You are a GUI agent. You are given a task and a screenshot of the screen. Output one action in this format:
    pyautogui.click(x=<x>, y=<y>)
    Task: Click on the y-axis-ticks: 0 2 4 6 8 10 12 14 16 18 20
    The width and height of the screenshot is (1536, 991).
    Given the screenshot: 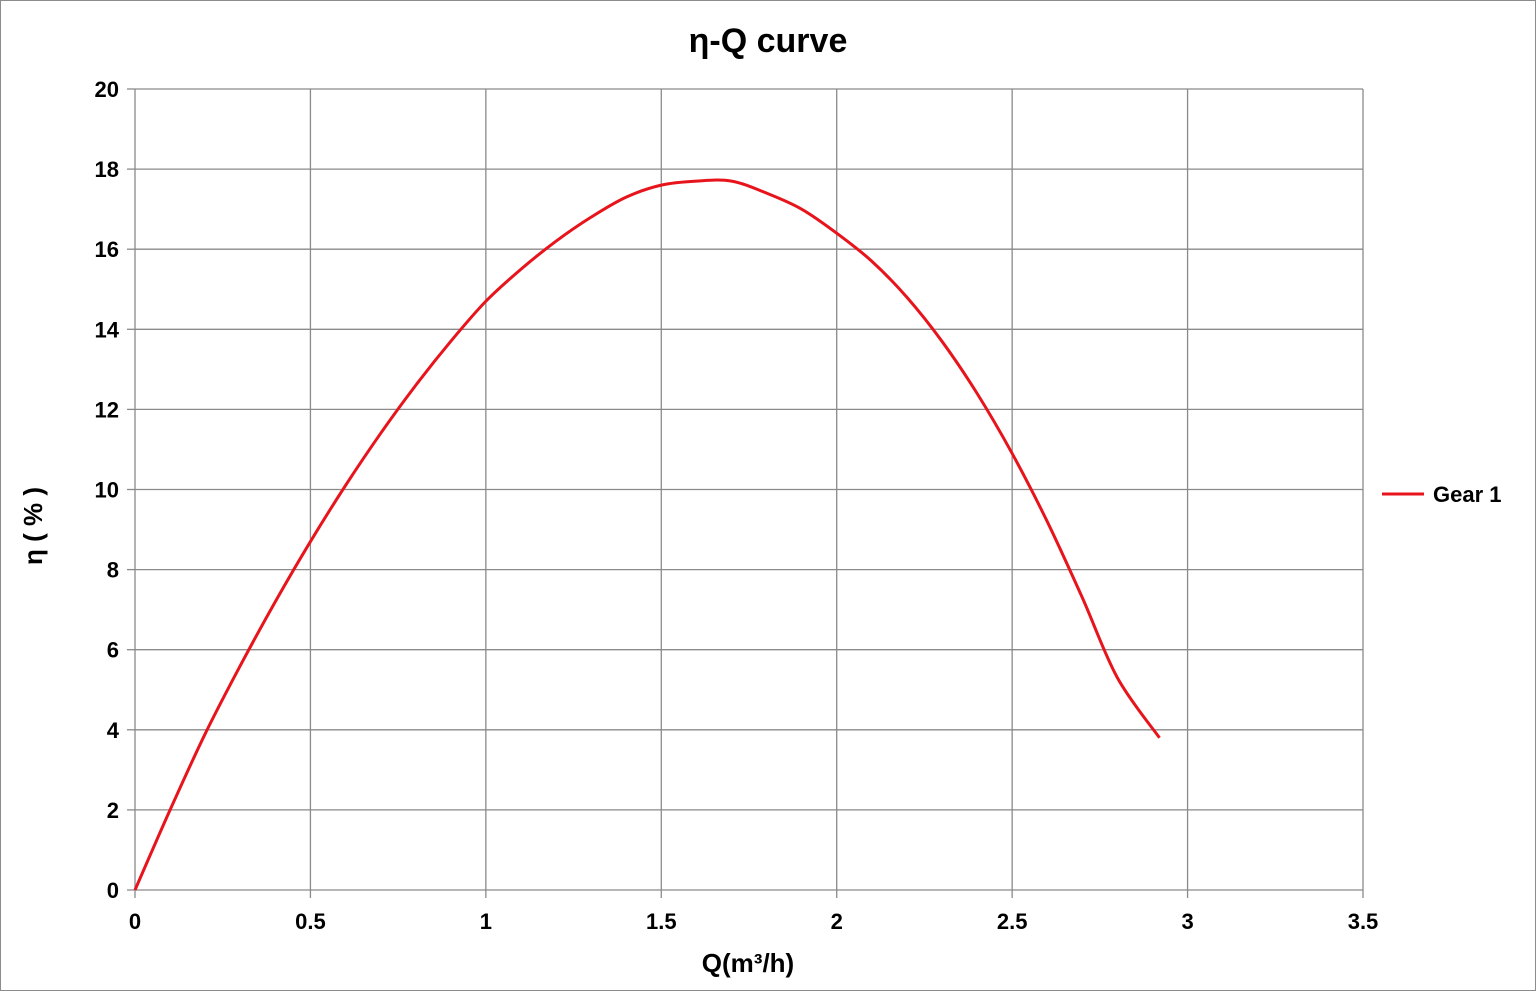 What is the action you would take?
    pyautogui.click(x=107, y=490)
    